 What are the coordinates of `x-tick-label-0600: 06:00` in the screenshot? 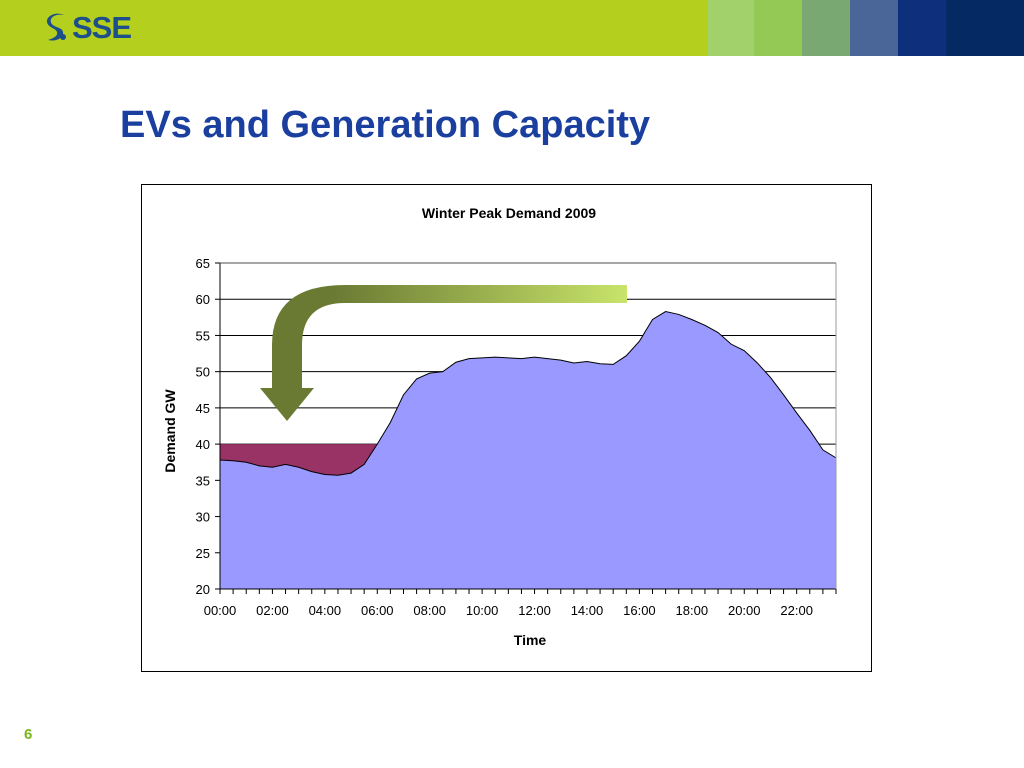 It's located at (377, 610).